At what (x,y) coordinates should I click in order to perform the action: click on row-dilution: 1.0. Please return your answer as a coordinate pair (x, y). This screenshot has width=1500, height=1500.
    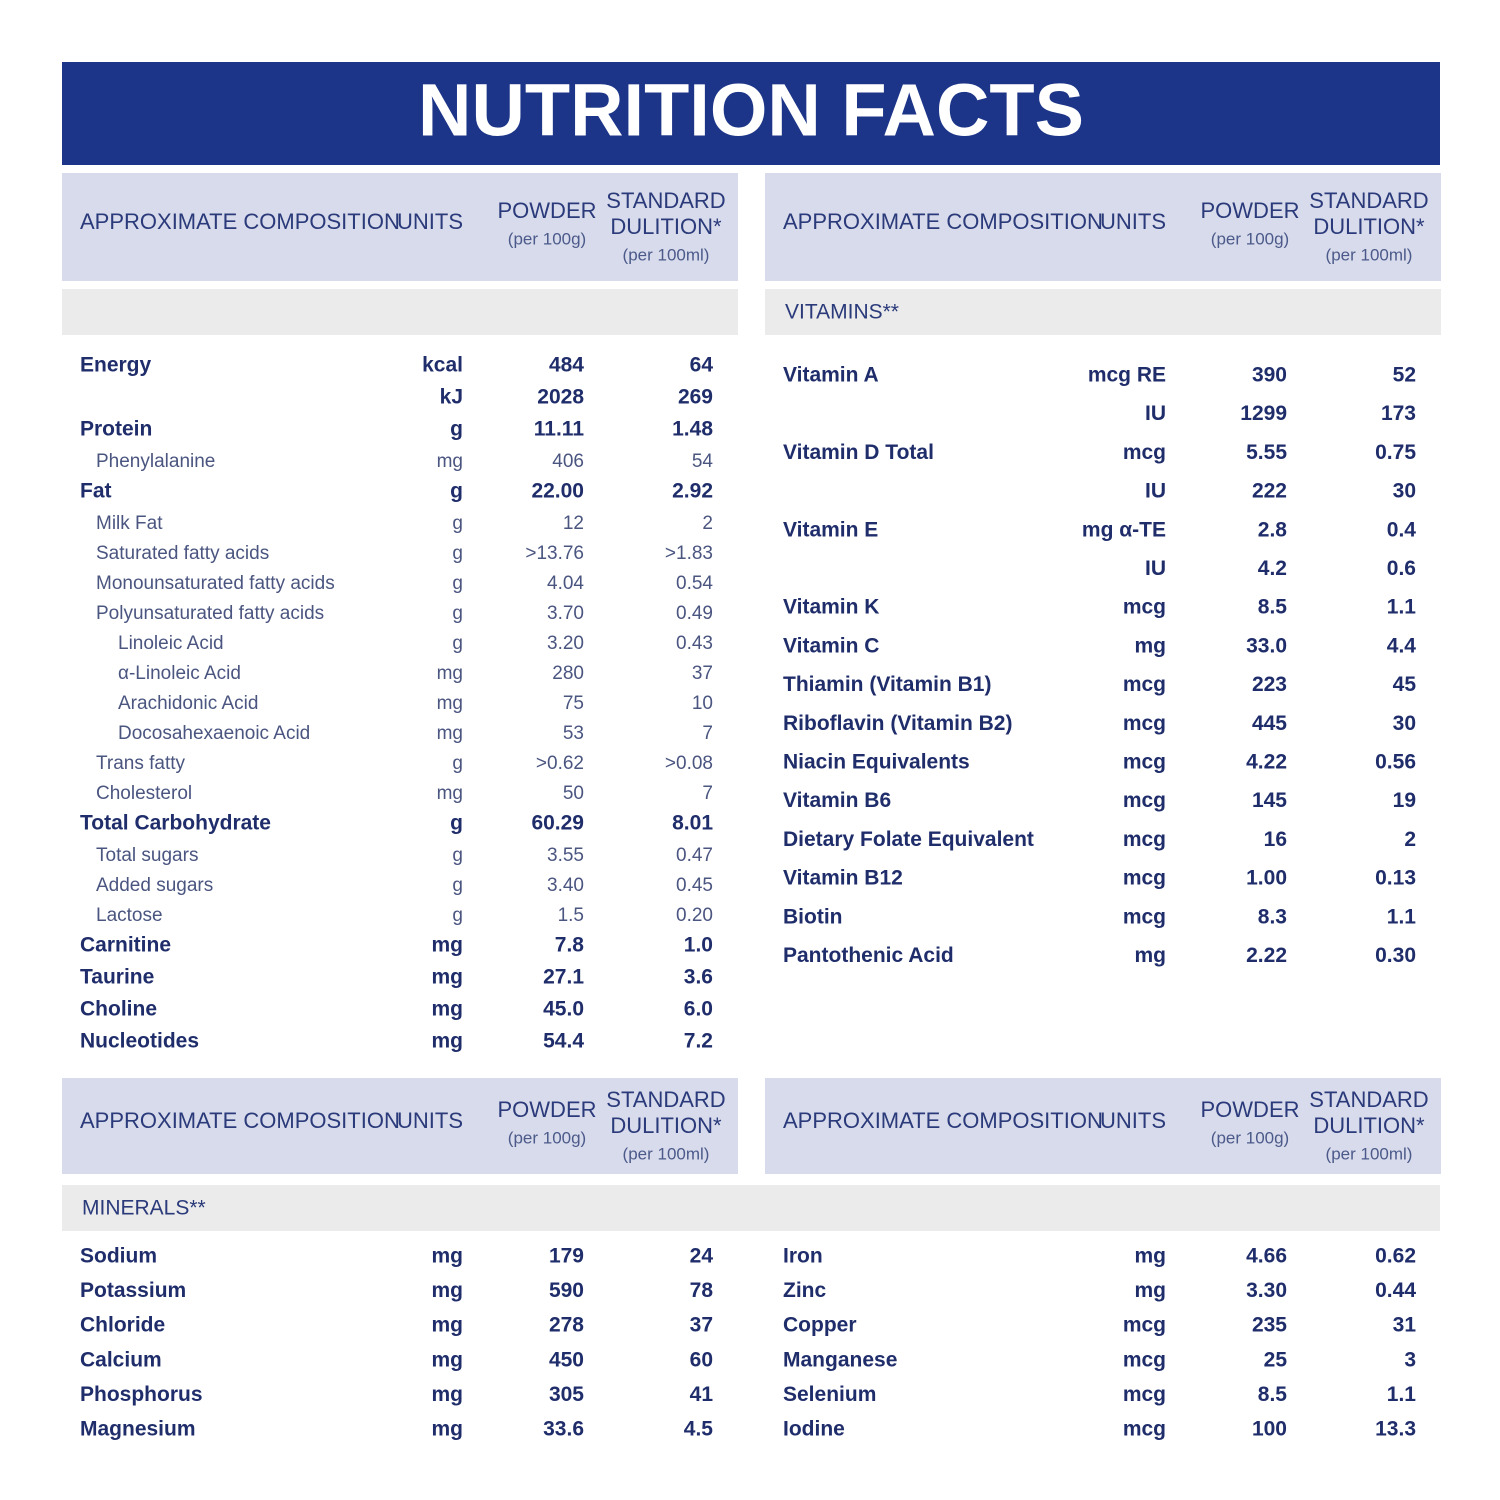
    Looking at the image, I should click on (698, 945).